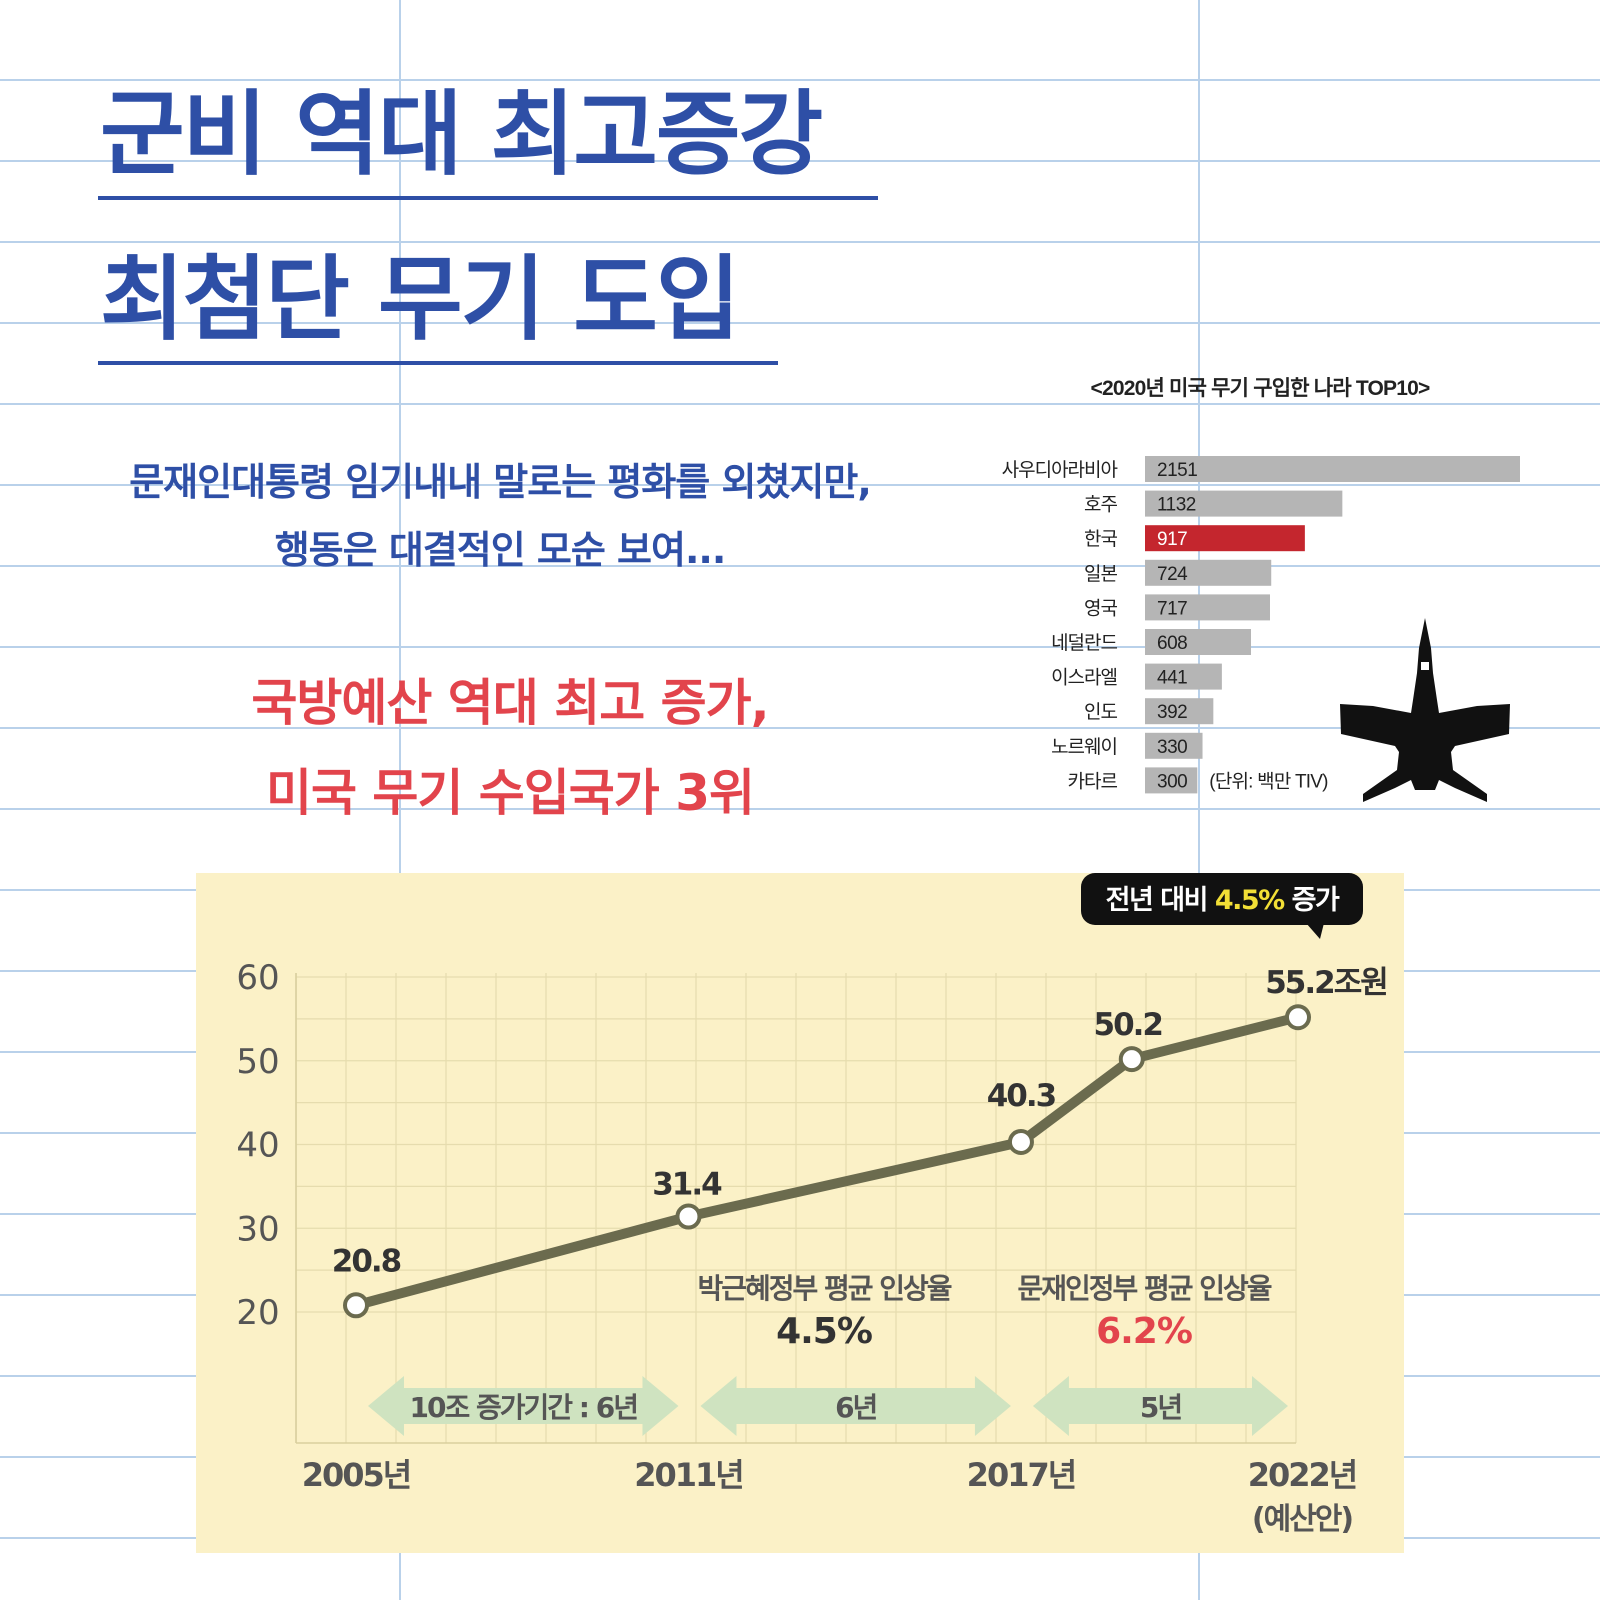 The width and height of the screenshot is (1600, 1600). I want to click on bar-value-label: 392, so click(1172, 712).